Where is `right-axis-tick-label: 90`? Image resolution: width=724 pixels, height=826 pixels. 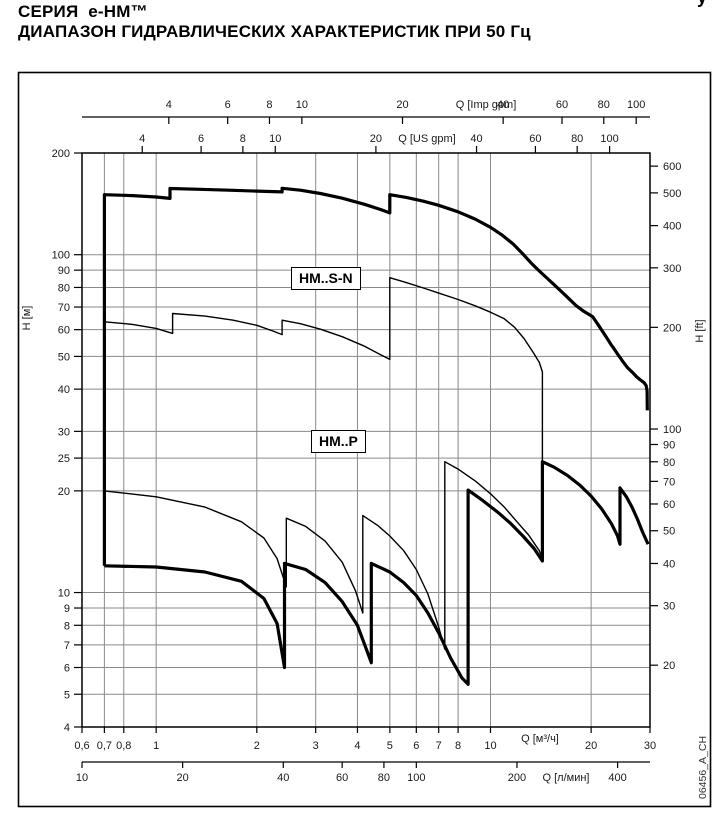
right-axis-tick-label: 90 is located at coordinates (669, 445).